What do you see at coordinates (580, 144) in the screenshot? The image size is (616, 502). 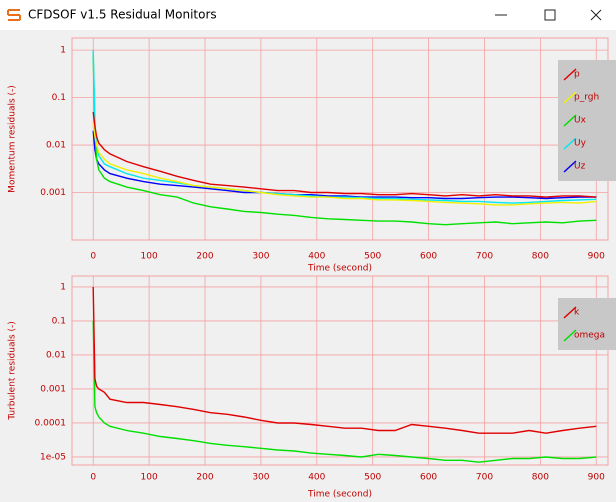 I see `legend-label: Uy` at bounding box center [580, 144].